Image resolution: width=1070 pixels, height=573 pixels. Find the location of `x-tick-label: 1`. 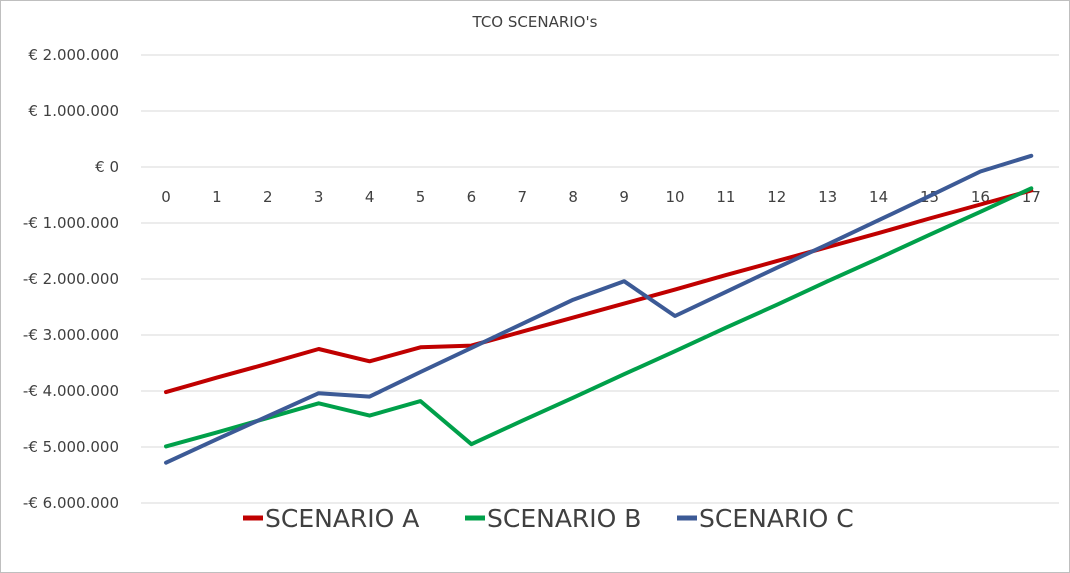

x-tick-label: 1 is located at coordinates (217, 197).